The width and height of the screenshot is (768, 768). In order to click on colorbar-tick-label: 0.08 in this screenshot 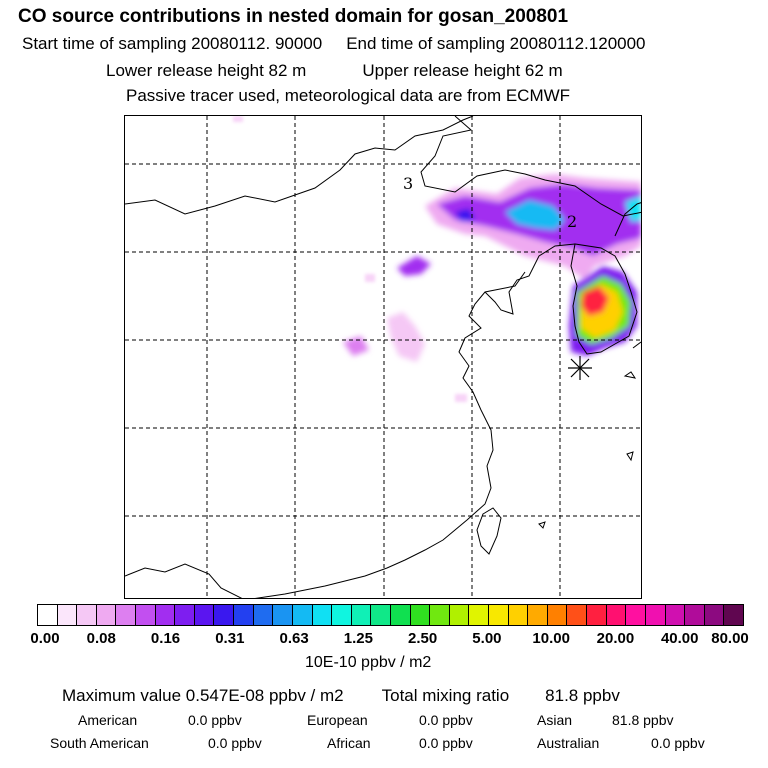, I will do `click(101, 638)`.